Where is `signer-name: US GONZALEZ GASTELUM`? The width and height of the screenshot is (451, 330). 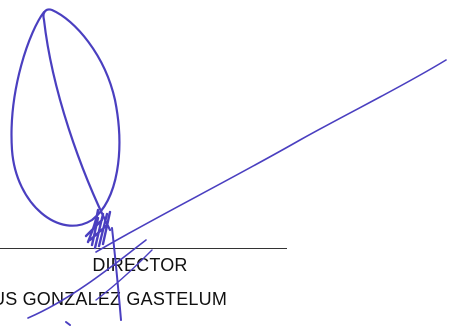
signer-name: US GONZALEZ GASTELUM is located at coordinates (114, 299).